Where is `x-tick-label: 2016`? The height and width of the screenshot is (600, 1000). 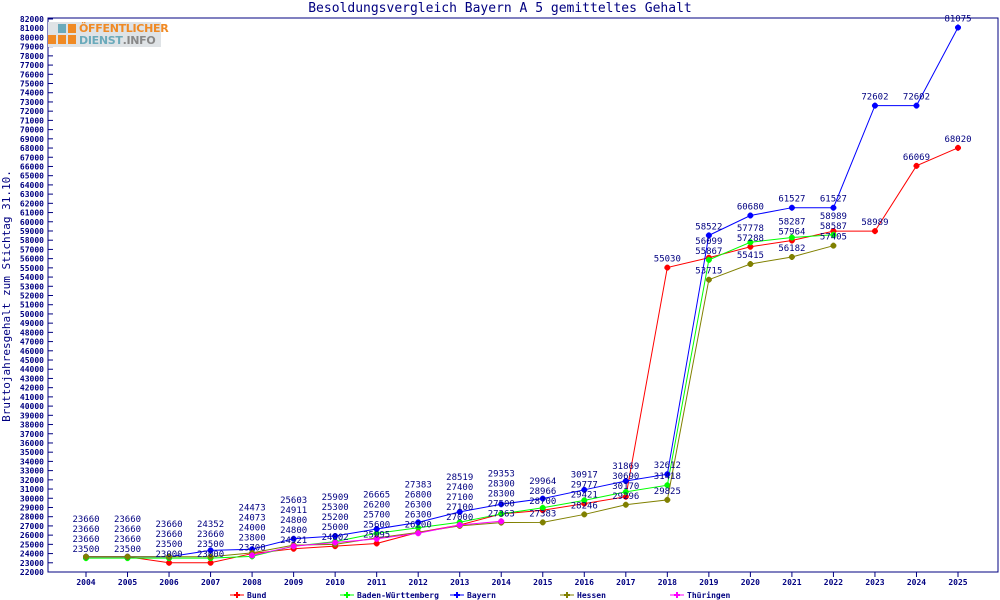 x-tick-label: 2016 is located at coordinates (584, 582).